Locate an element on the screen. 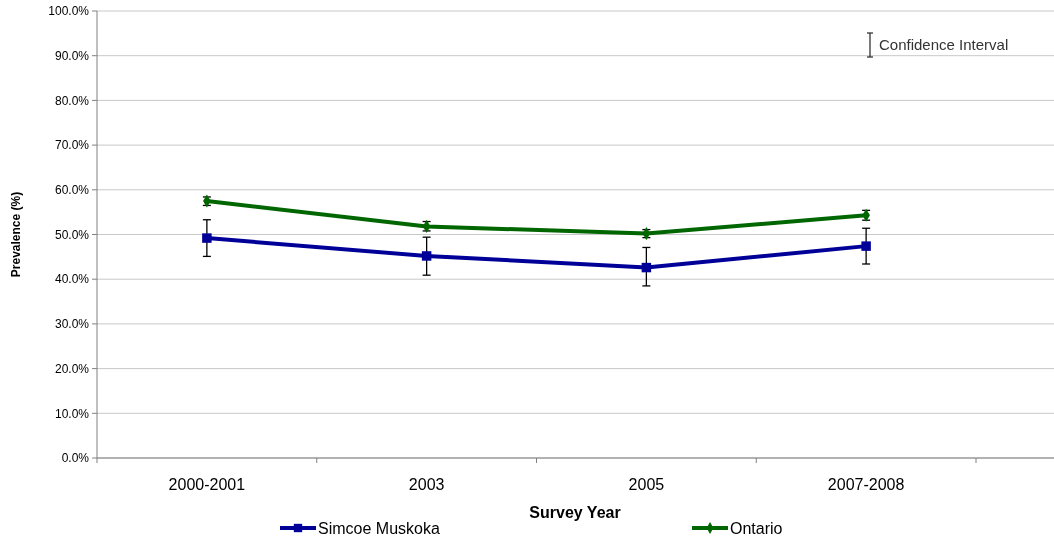 The height and width of the screenshot is (542, 1054). legend-label: Simcoe Muskoka is located at coordinates (379, 528).